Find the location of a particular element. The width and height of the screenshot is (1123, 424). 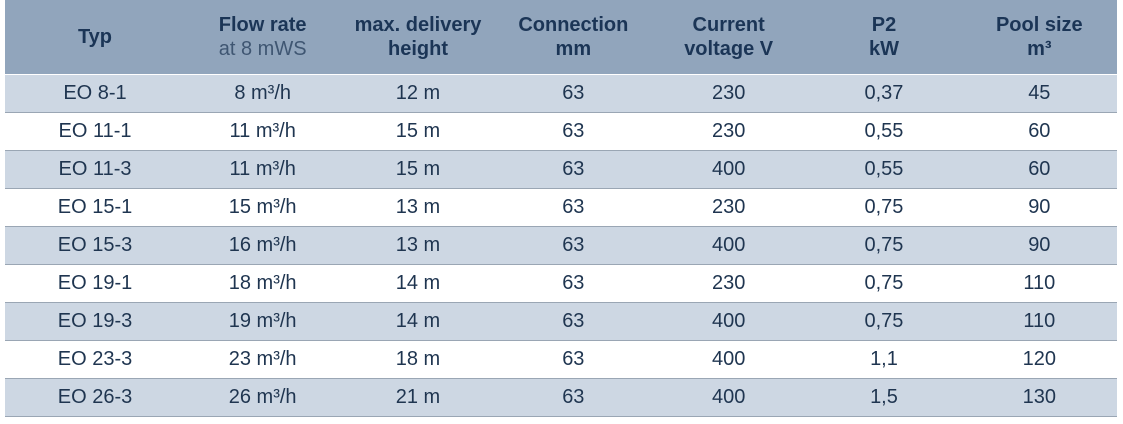

table-cell: EO 15-3 is located at coordinates (95, 245).